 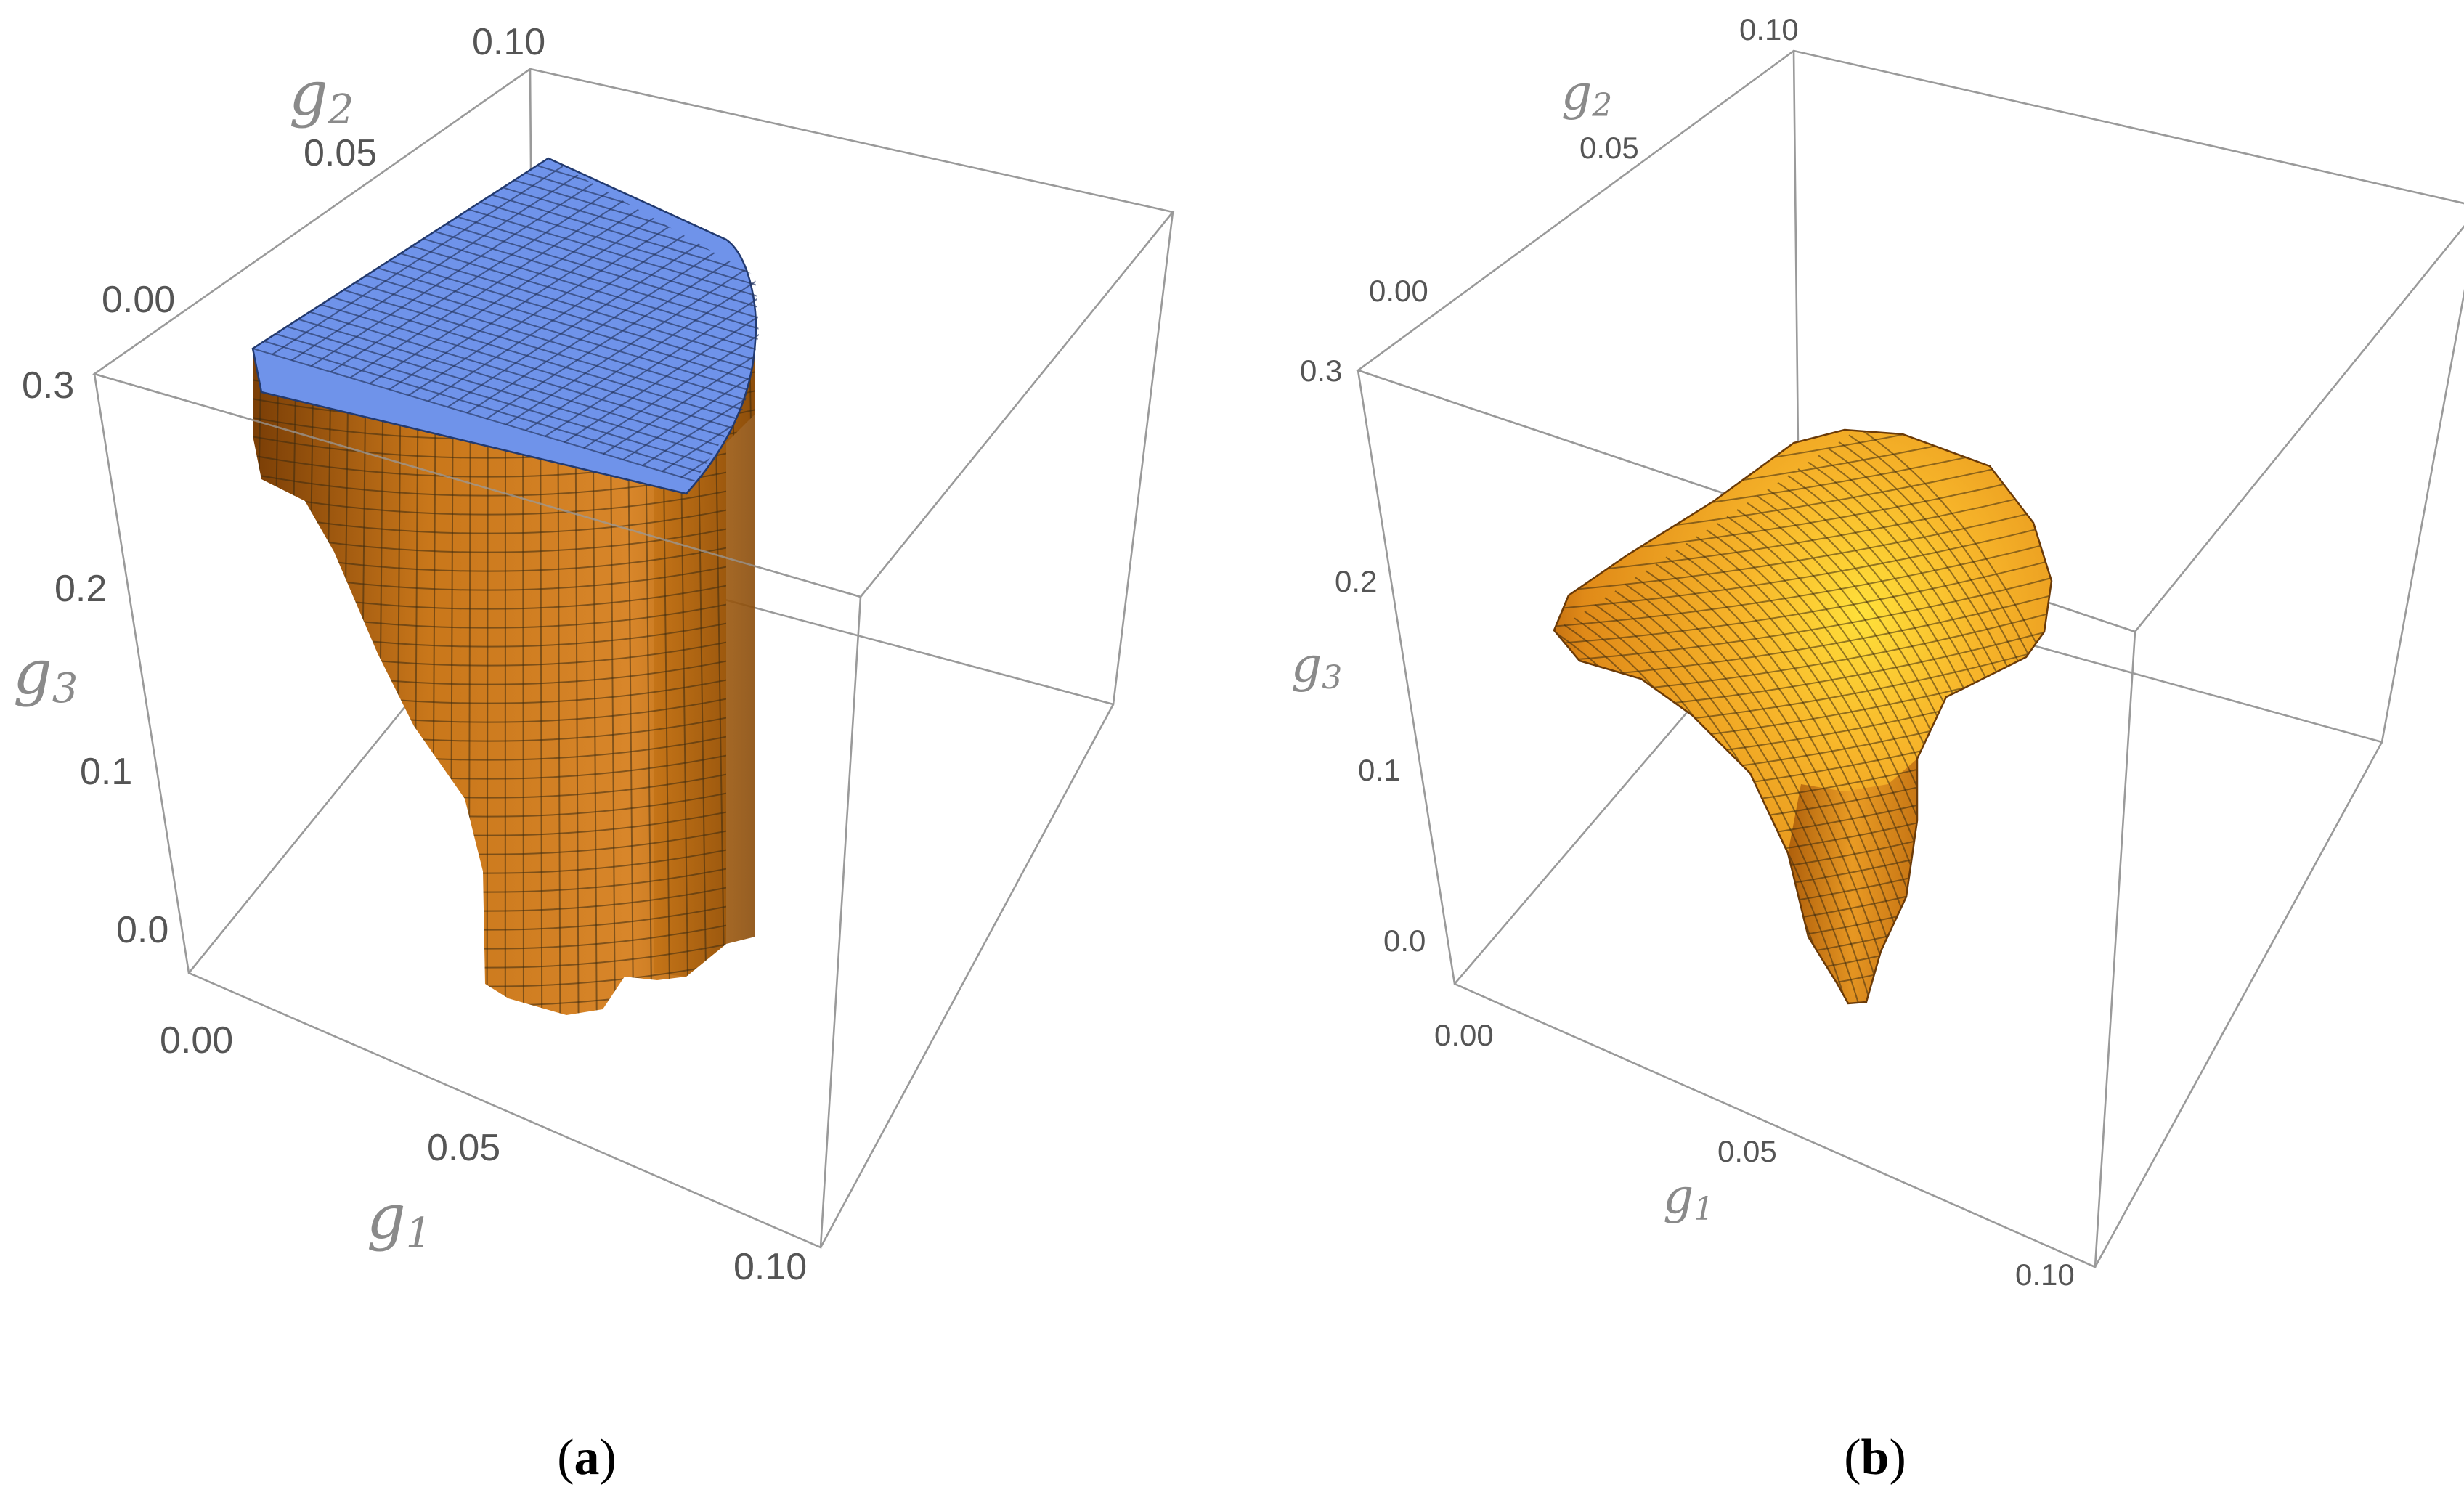 I want to click on y-ticks-a: 0.00 0.05 0.10, so click(x=323, y=171).